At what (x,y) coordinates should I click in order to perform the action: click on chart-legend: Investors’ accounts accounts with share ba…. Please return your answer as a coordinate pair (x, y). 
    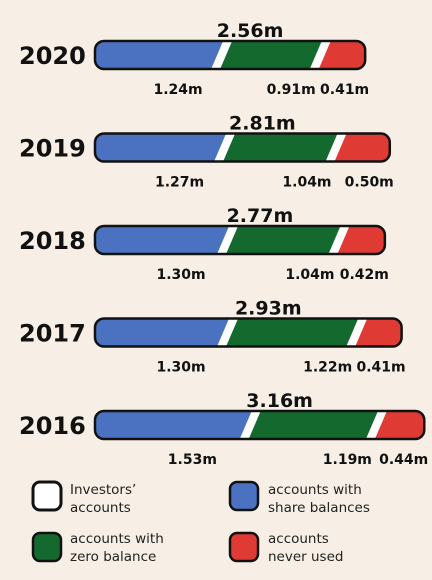
    Looking at the image, I should click on (200, 522).